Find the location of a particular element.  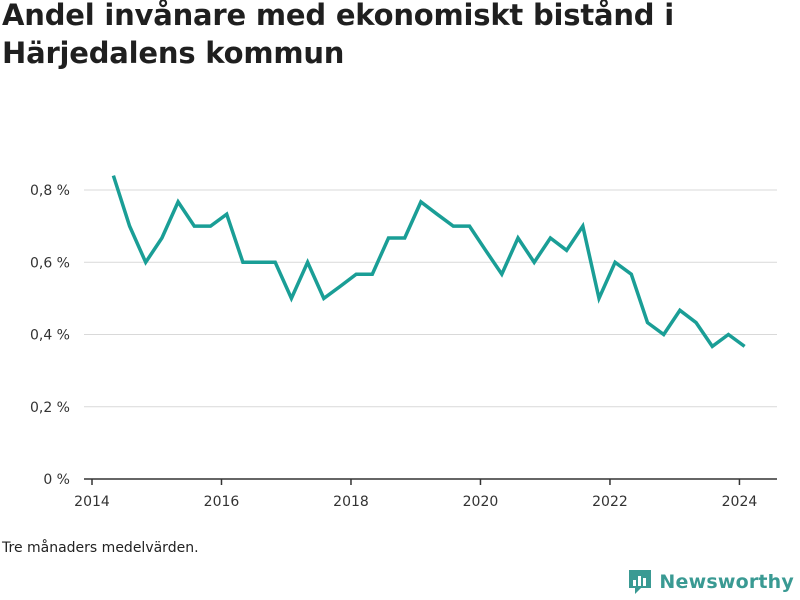

x-tick-label: 2024 is located at coordinates (740, 502).